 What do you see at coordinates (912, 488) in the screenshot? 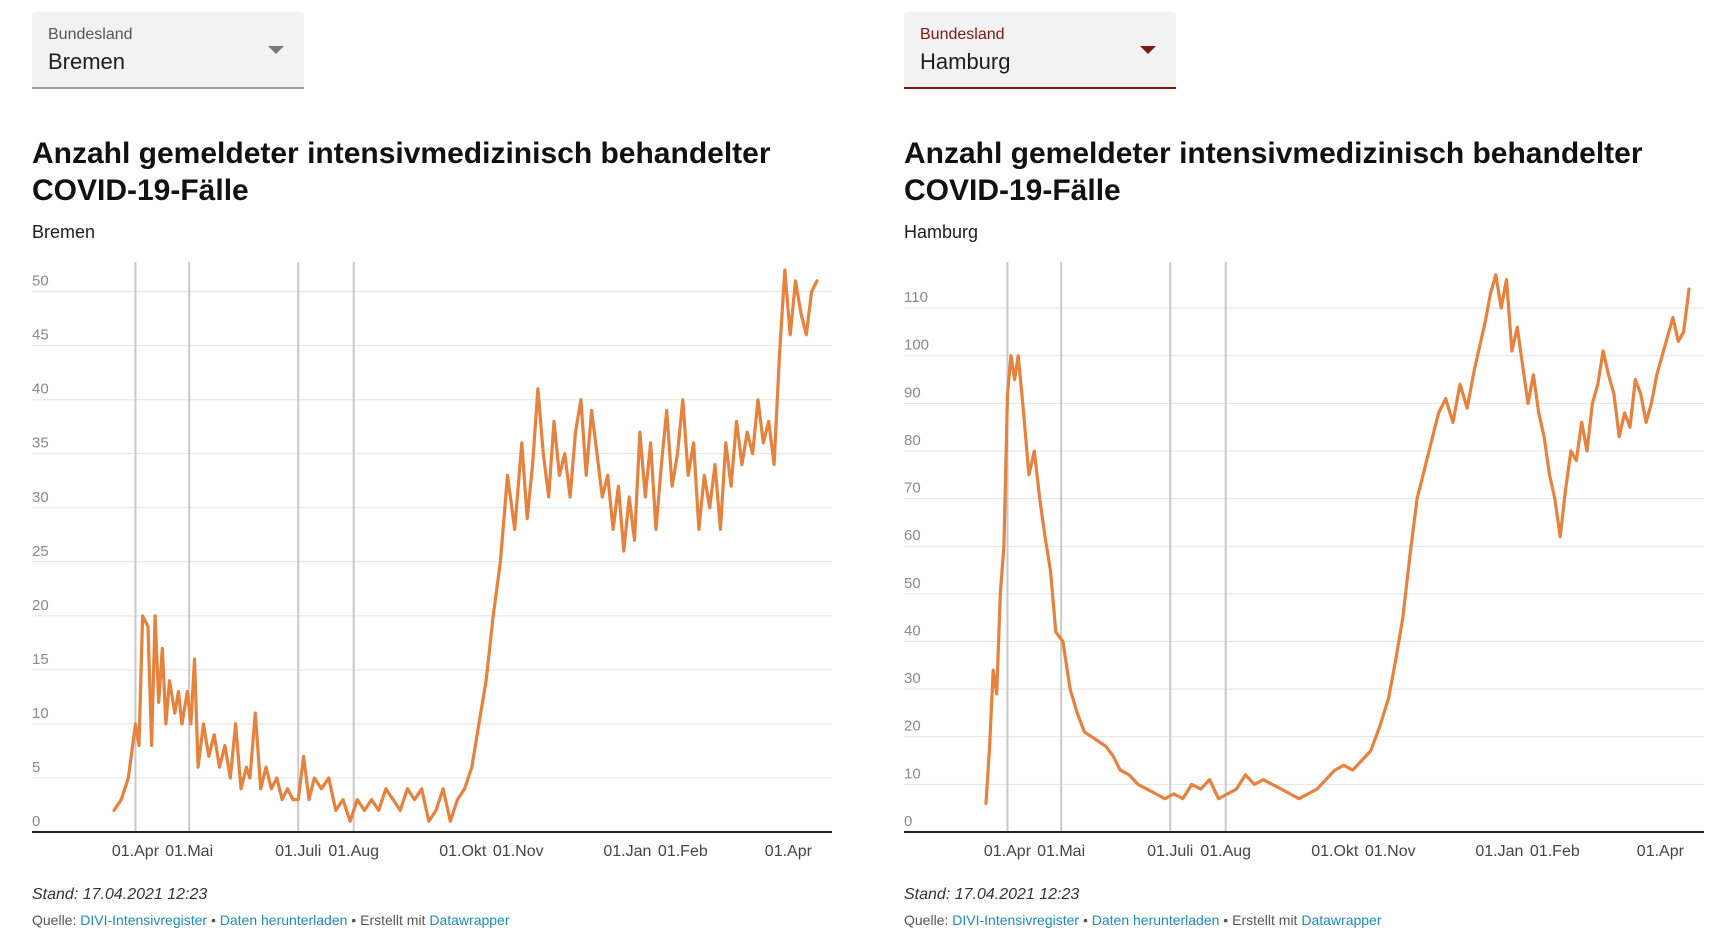
I see `y-tick-label: 70` at bounding box center [912, 488].